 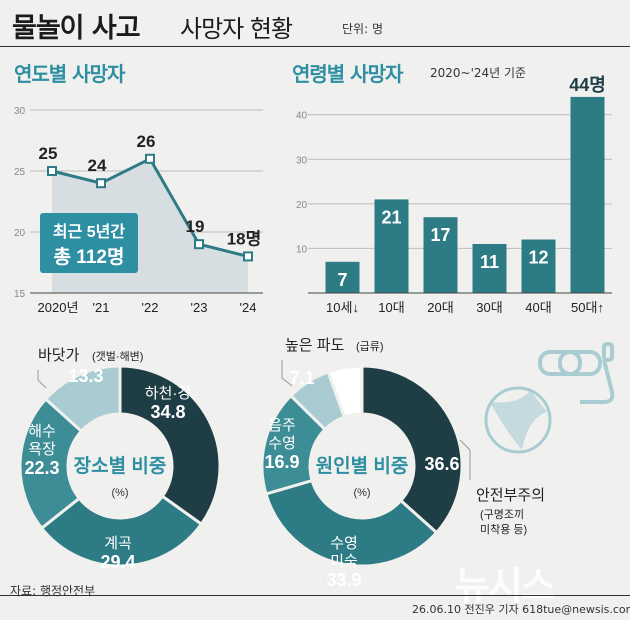 I want to click on yearly-data-label: 18명, so click(x=244, y=238).